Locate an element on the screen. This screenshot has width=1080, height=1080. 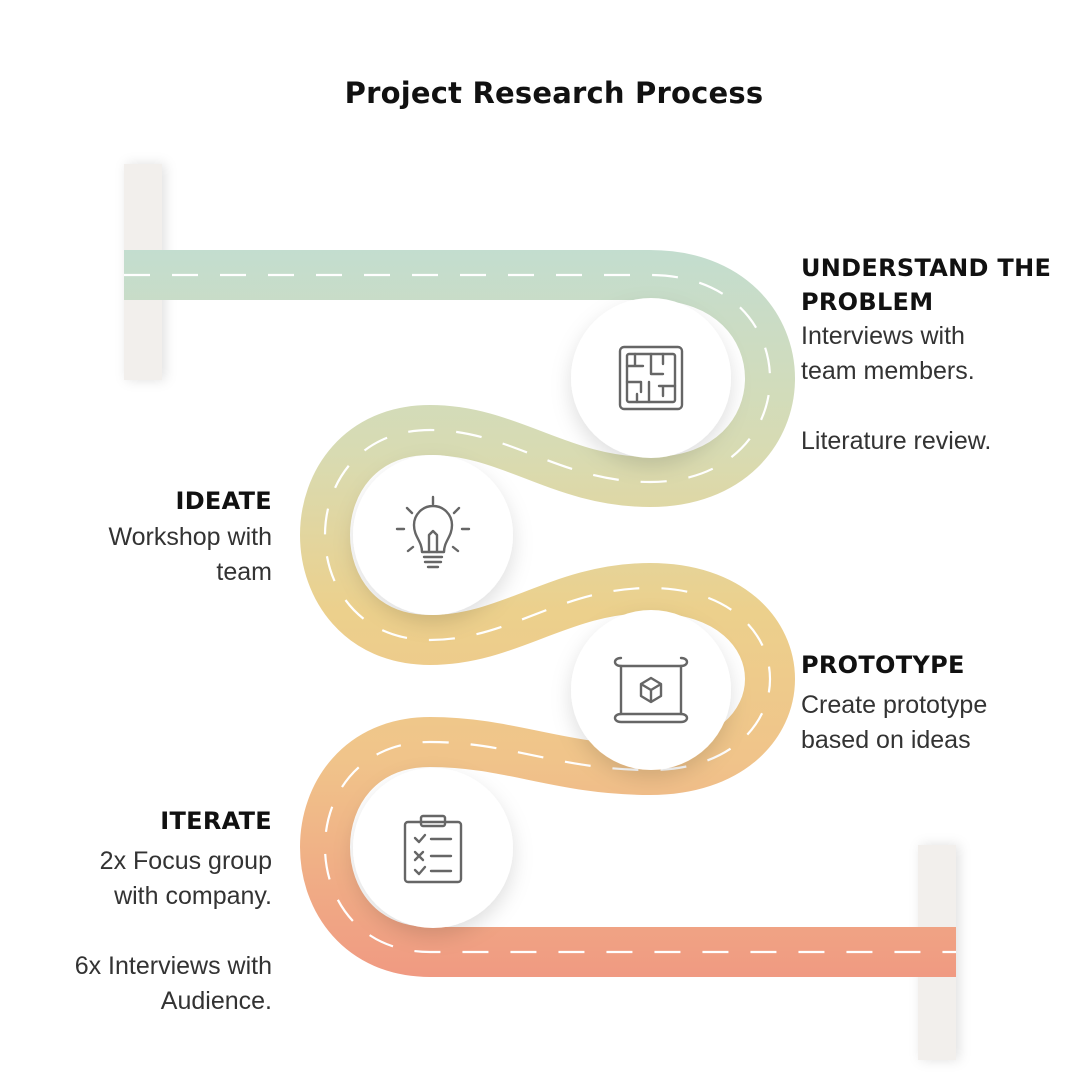
step-3-icon-circle is located at coordinates (651, 690).